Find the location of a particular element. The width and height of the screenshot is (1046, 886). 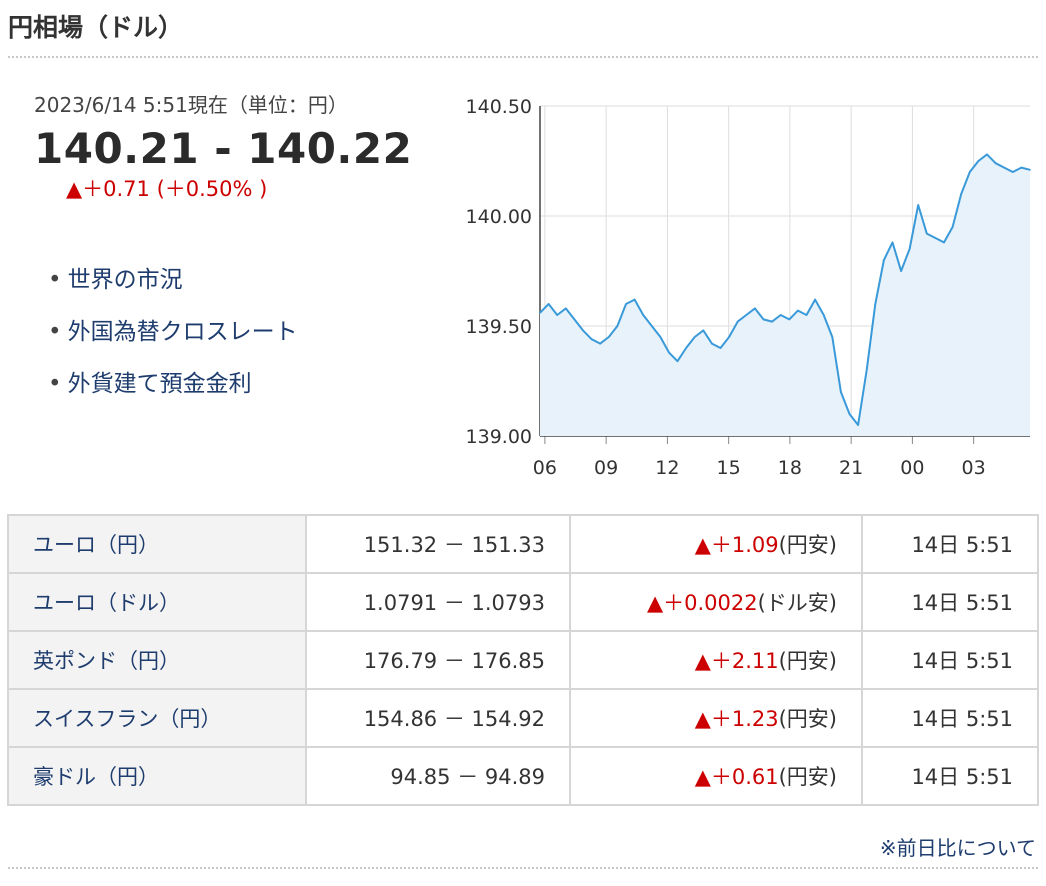

x-tick-label: 00 is located at coordinates (912, 468).